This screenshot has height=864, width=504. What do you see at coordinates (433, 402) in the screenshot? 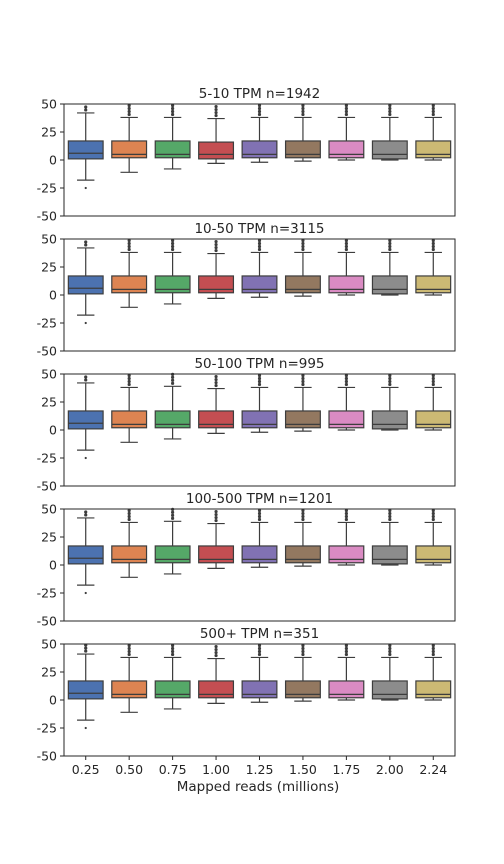
I see `box-2.24` at bounding box center [433, 402].